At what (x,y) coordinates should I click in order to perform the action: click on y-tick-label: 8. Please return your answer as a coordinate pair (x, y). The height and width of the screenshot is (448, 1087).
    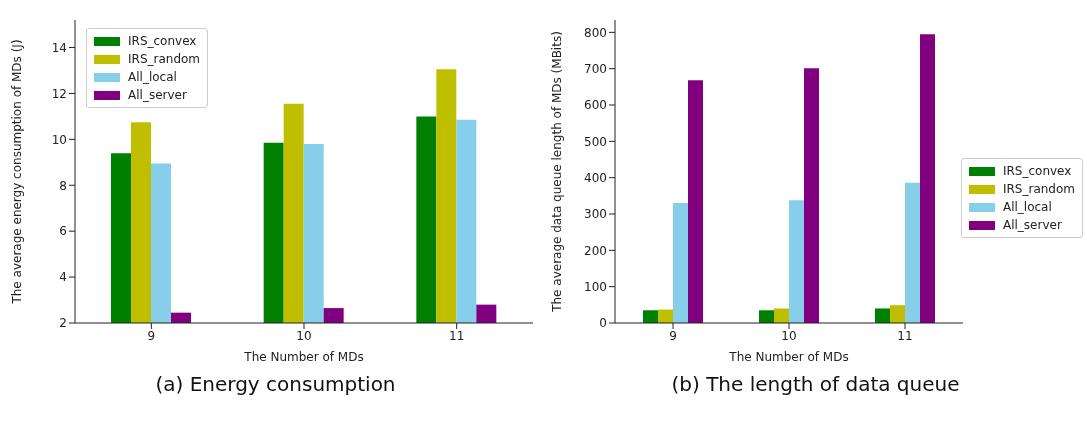
    Looking at the image, I should click on (63, 185).